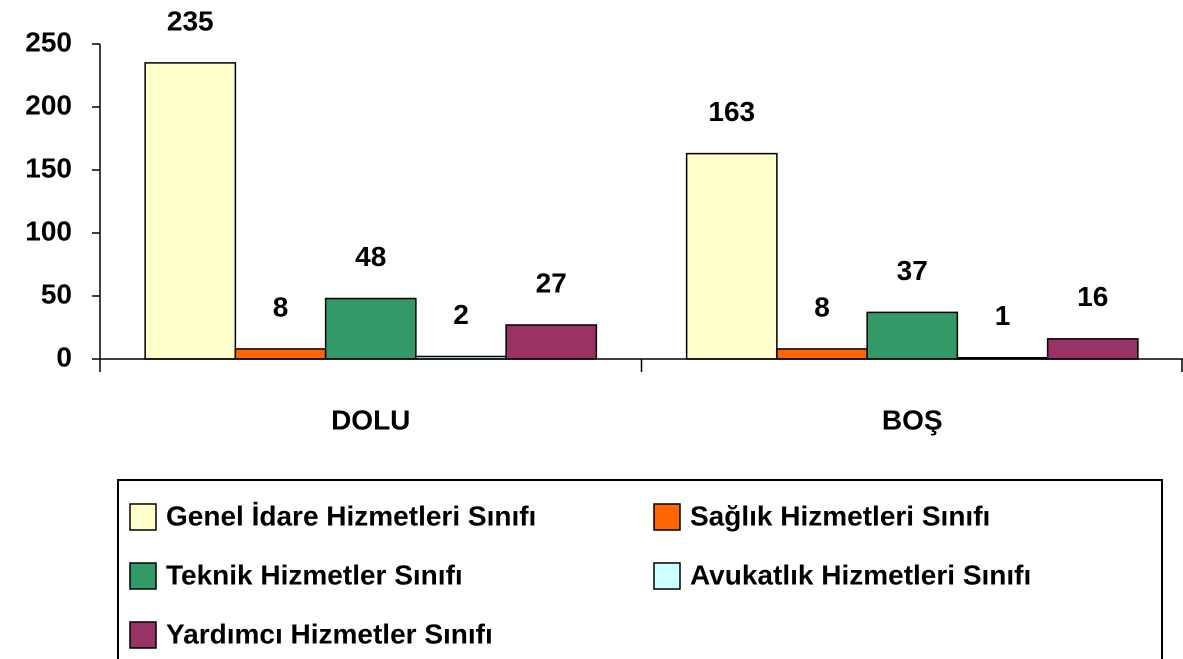  I want to click on data-label: 27, so click(551, 282).